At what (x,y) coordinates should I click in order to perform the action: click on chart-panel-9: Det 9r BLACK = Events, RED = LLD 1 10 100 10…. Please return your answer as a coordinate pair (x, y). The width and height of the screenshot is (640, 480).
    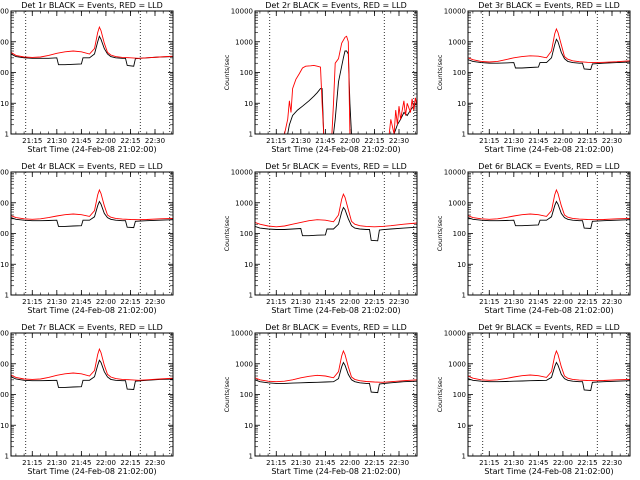
    Looking at the image, I should click on (533, 399).